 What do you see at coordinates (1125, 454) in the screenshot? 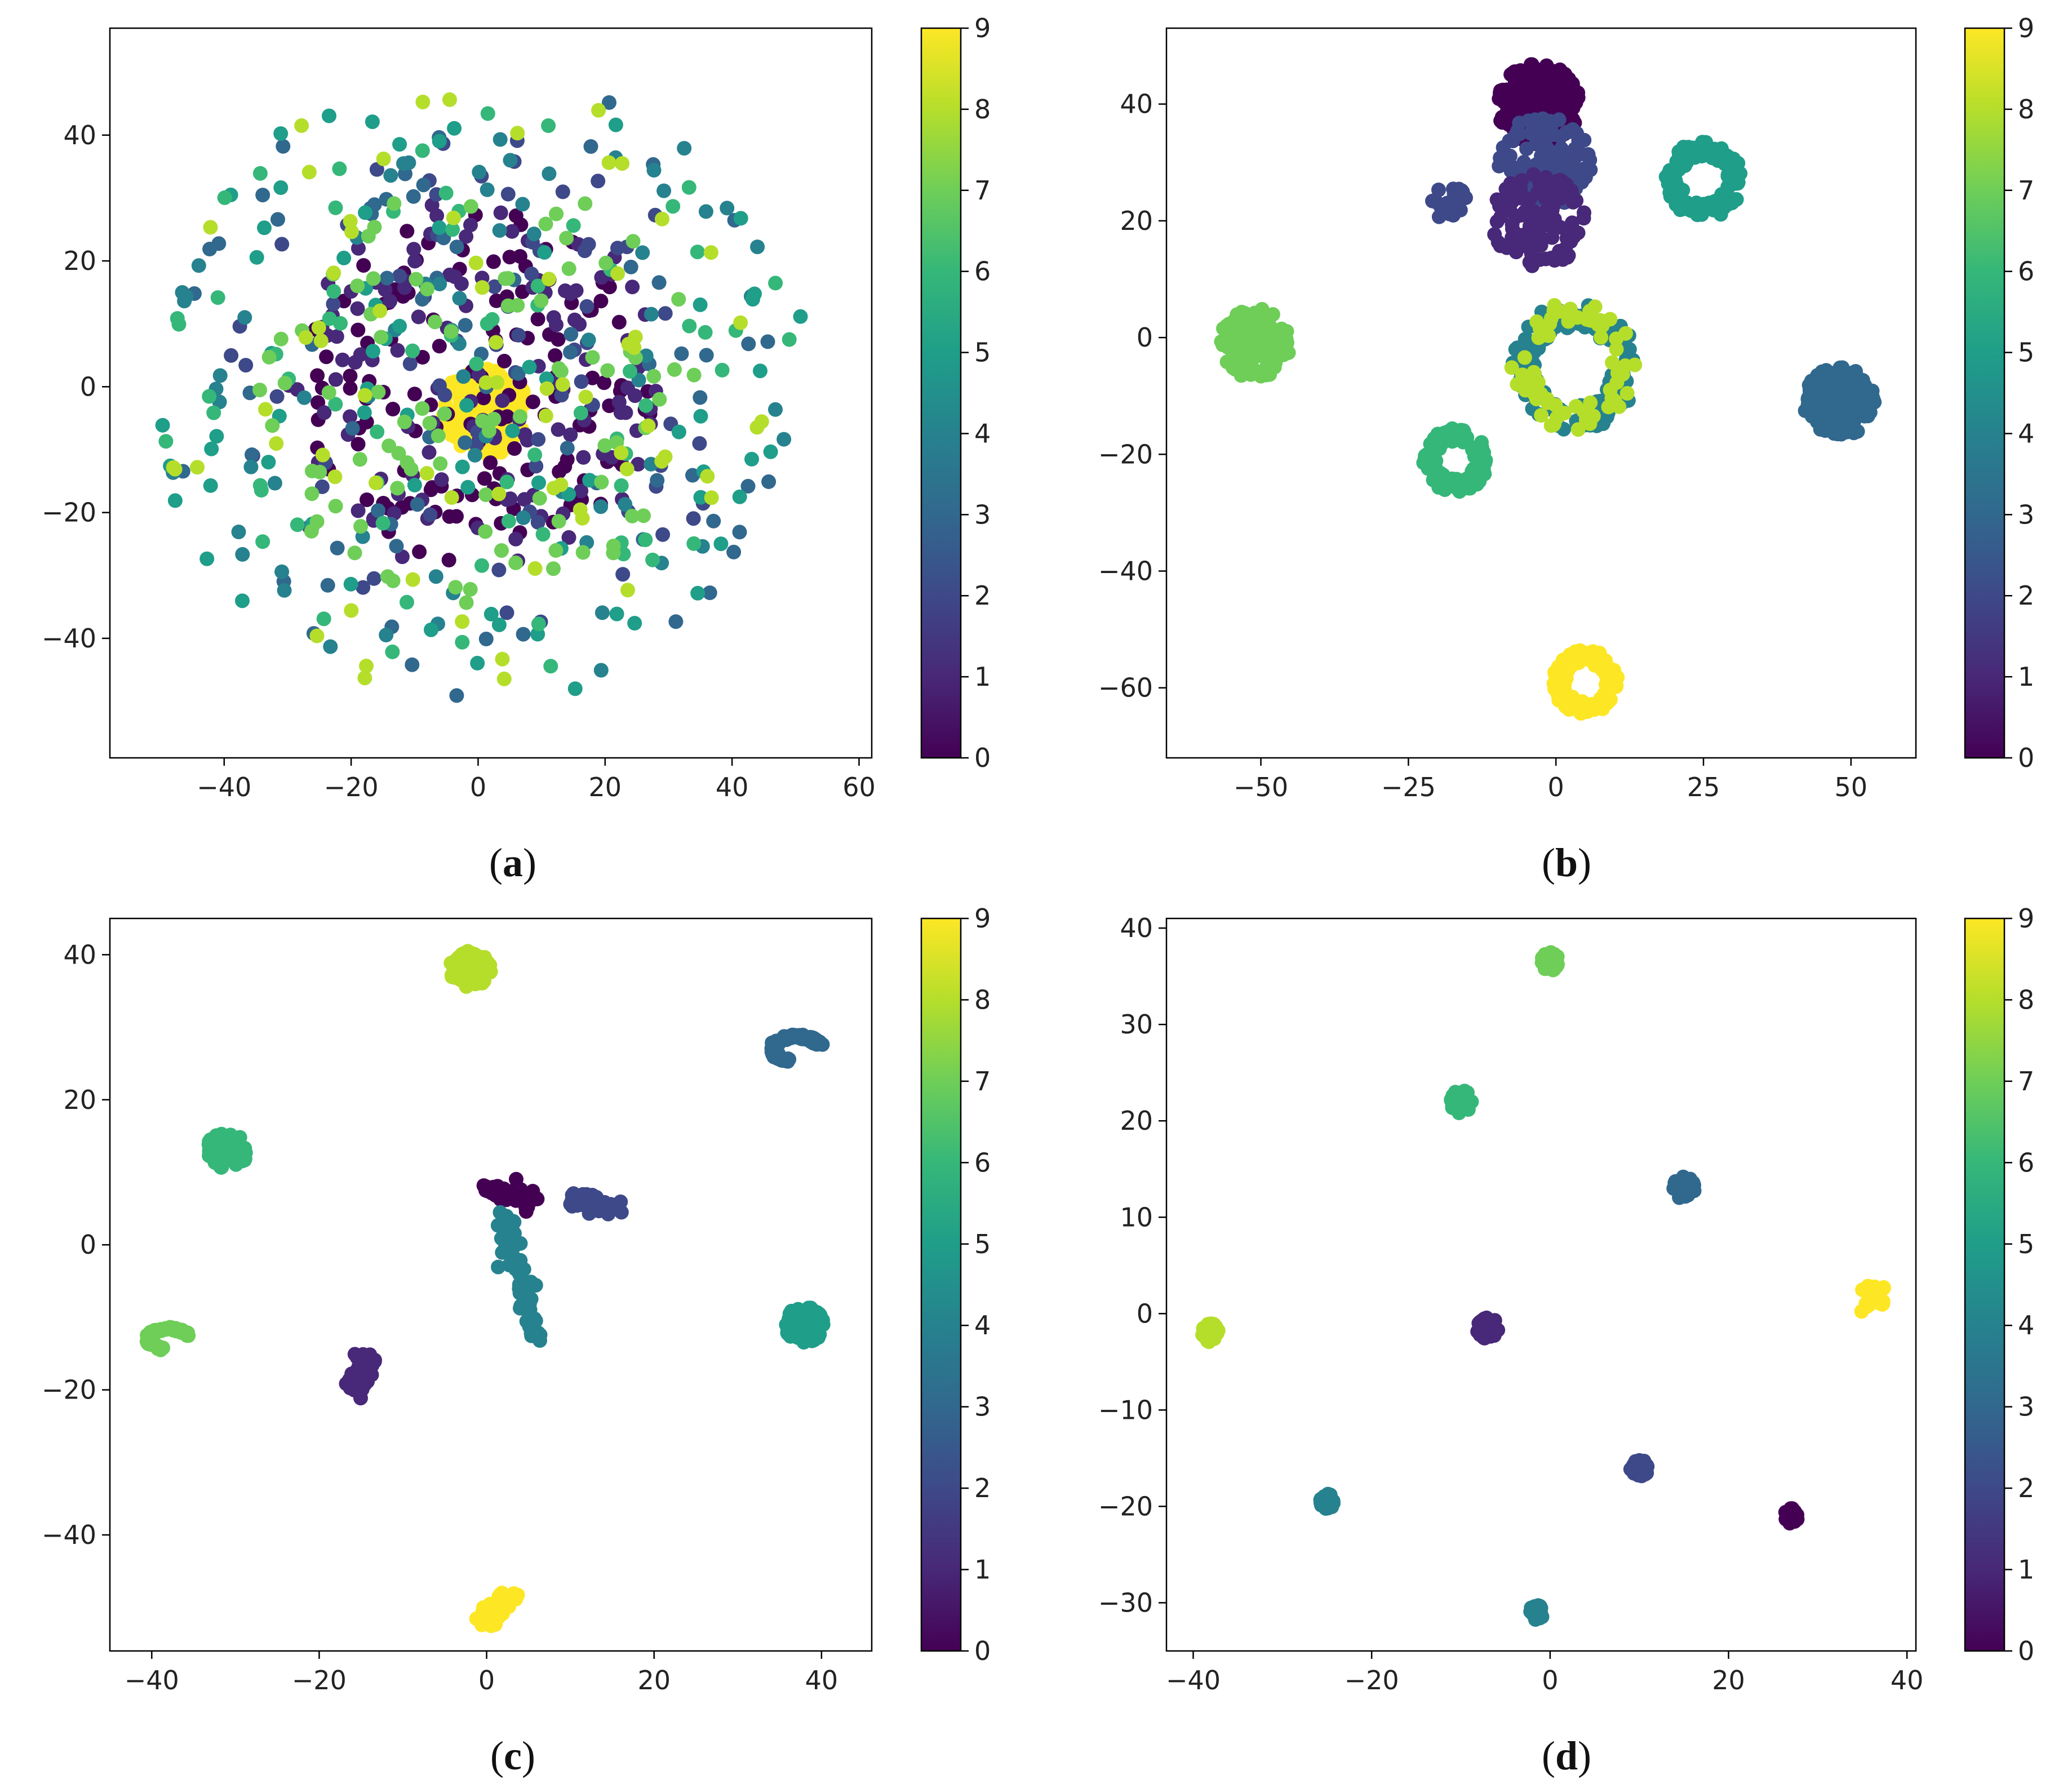
I see `y-tick-label: −20` at bounding box center [1125, 454].